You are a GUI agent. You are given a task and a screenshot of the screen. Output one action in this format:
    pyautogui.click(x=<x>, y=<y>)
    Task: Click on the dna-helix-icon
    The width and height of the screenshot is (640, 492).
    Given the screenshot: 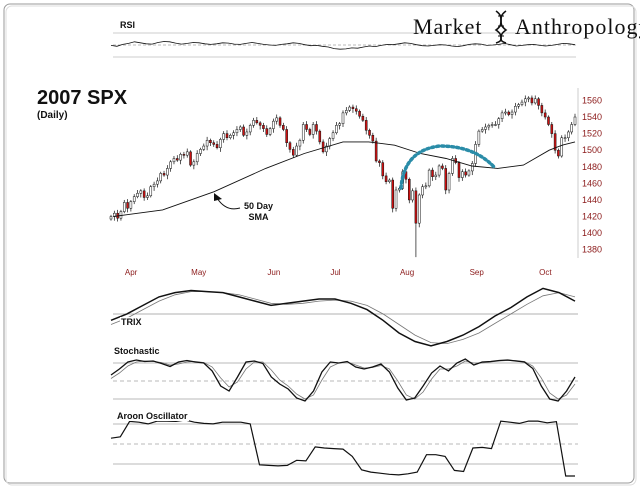 What is the action you would take?
    pyautogui.click(x=501, y=27)
    